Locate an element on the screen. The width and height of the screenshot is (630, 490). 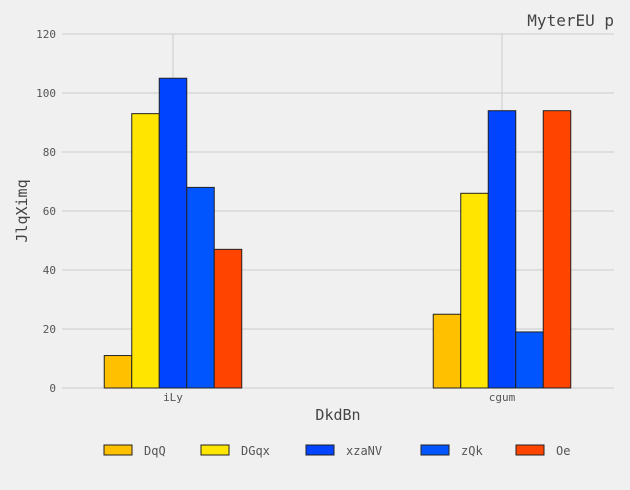
bar-xzaNV-iLy is located at coordinates (173, 233).